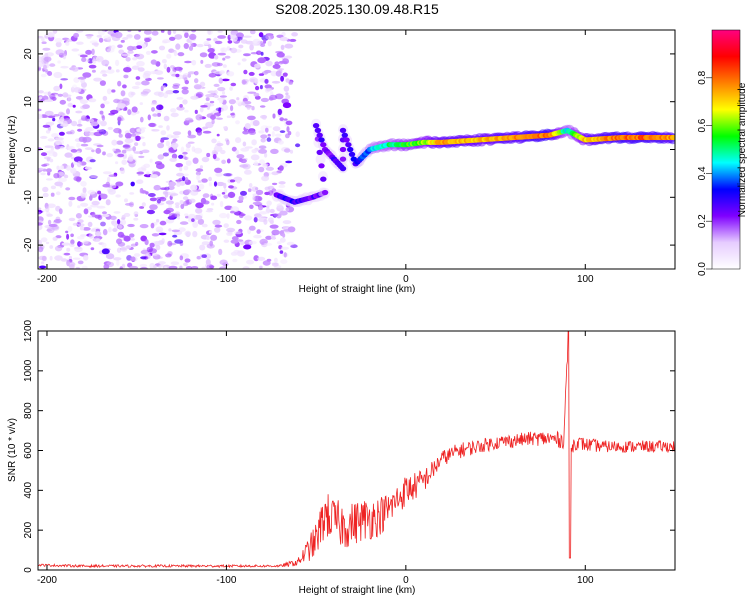  Describe the element at coordinates (406, 580) in the screenshot. I see `snr-x-tick-label: 0` at that location.